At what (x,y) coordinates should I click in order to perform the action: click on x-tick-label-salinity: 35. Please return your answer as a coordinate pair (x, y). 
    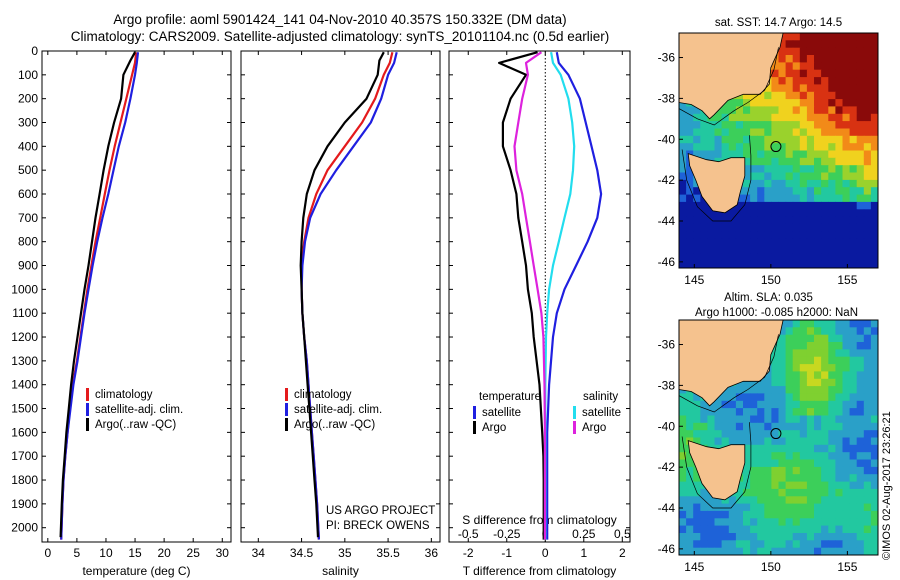
    Looking at the image, I should click on (345, 553).